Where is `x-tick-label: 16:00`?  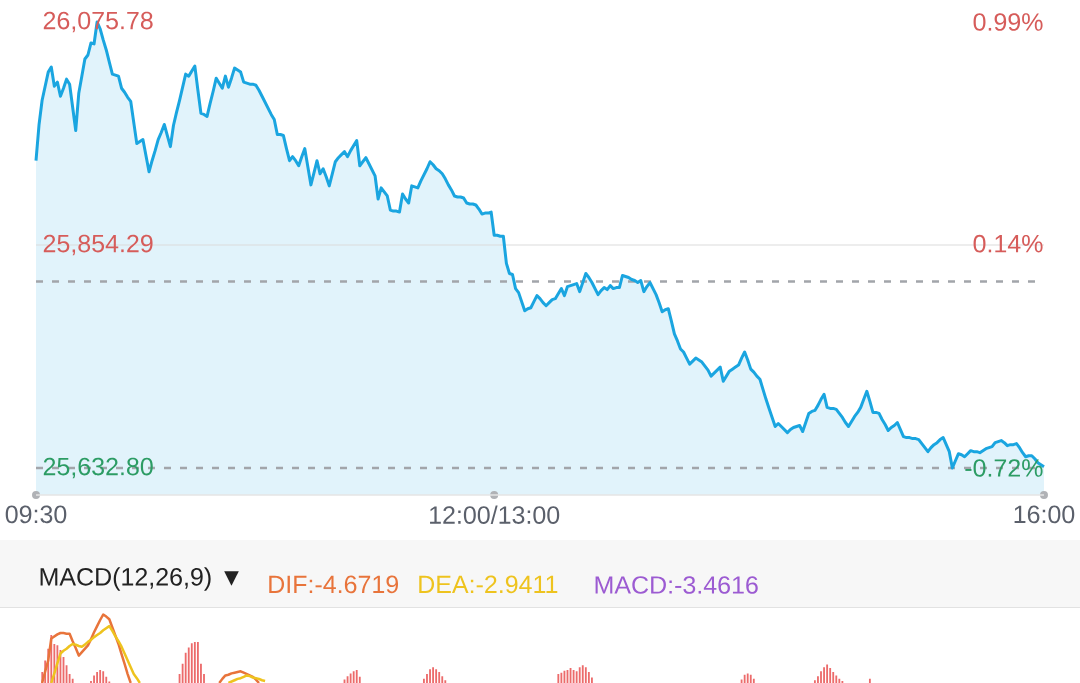
x-tick-label: 16:00 is located at coordinates (1044, 514).